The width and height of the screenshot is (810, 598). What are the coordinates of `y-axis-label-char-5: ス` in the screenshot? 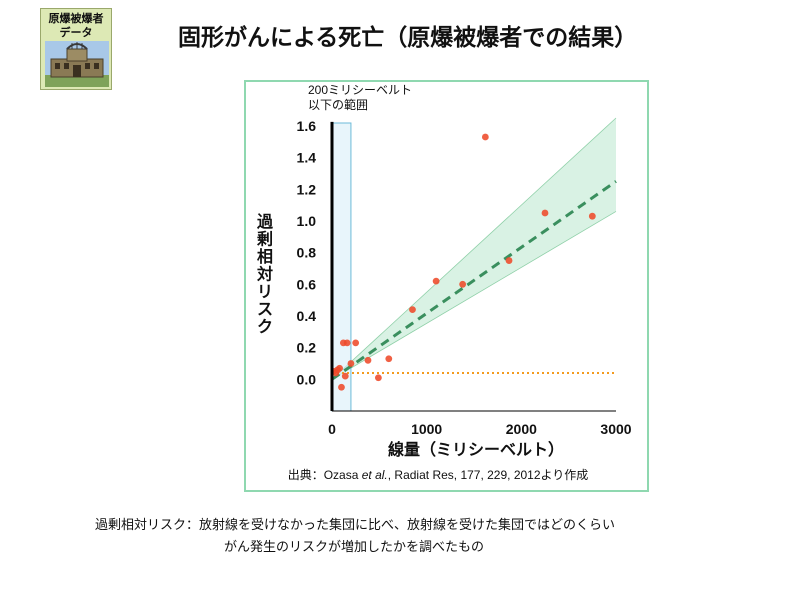 It's located at (265, 309).